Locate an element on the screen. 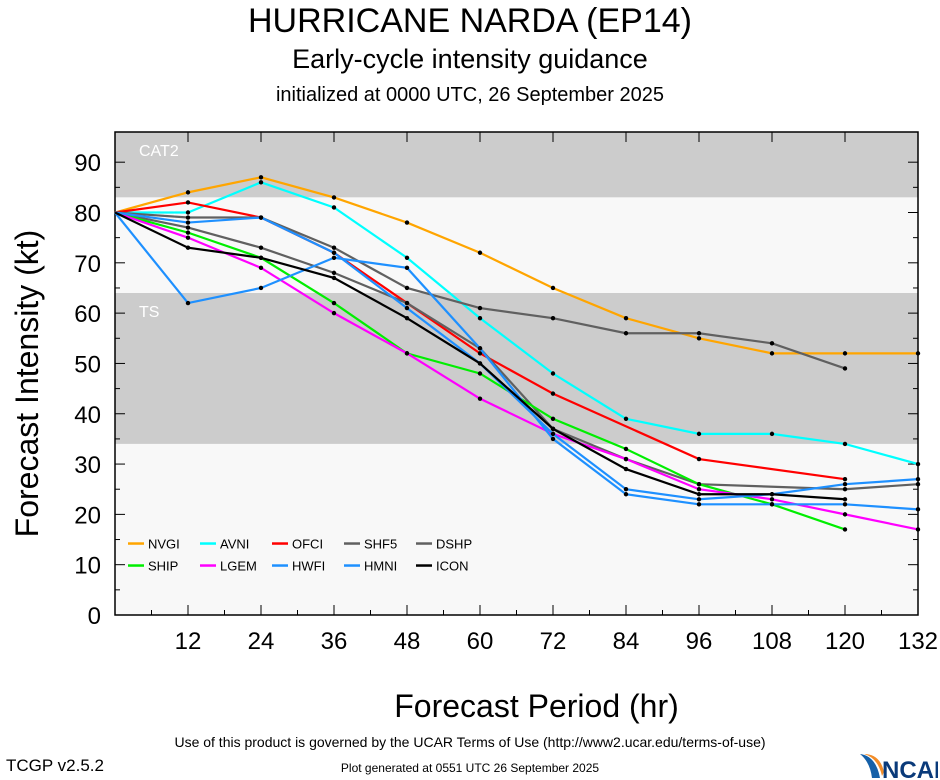  y-axis-label: Forecast Intensity (kt) is located at coordinates (27, 384).